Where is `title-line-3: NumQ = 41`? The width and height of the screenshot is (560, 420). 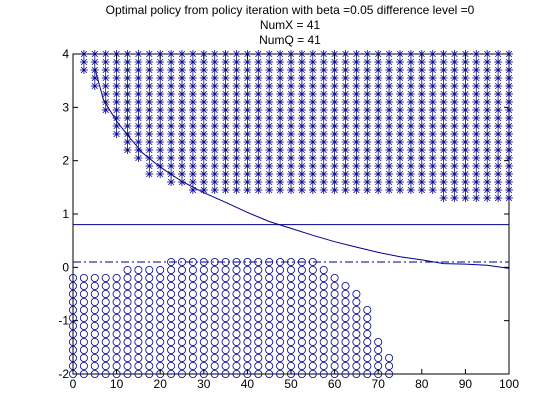
title-line-3: NumQ = 41 is located at coordinates (290, 40).